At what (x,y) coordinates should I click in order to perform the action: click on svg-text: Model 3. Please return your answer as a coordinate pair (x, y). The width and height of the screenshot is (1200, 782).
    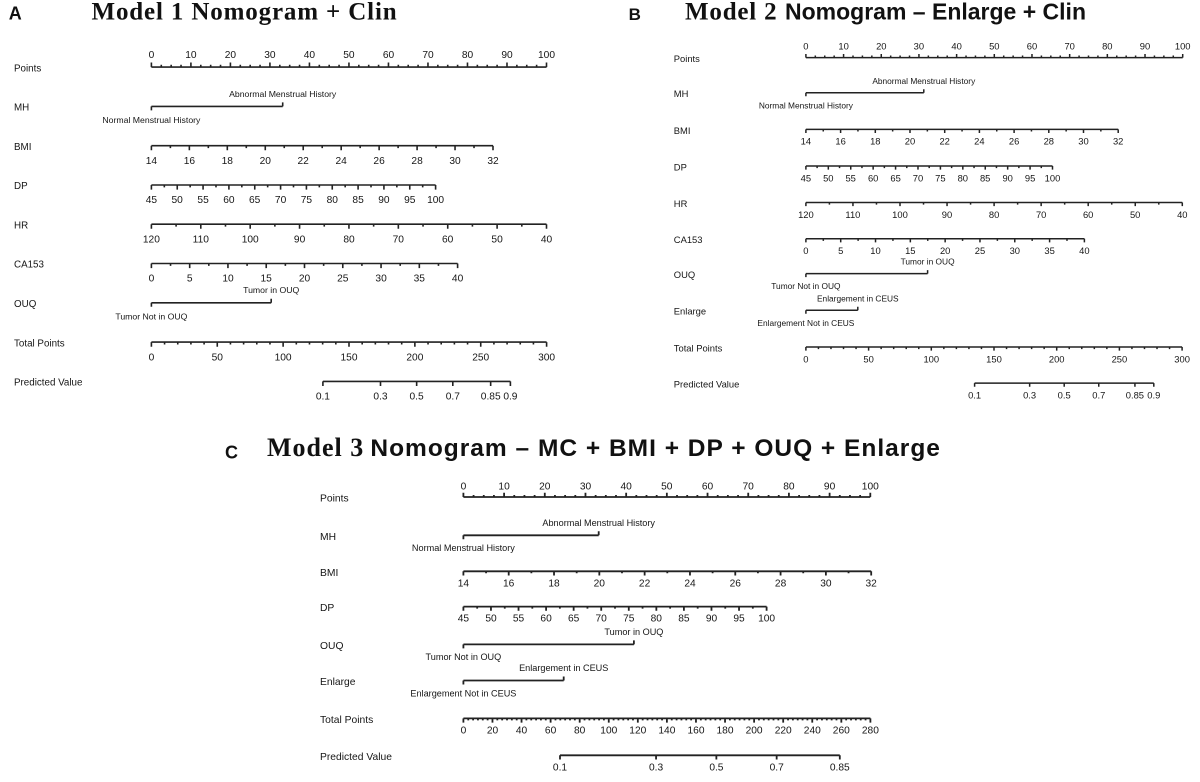
    Looking at the image, I should click on (315, 447).